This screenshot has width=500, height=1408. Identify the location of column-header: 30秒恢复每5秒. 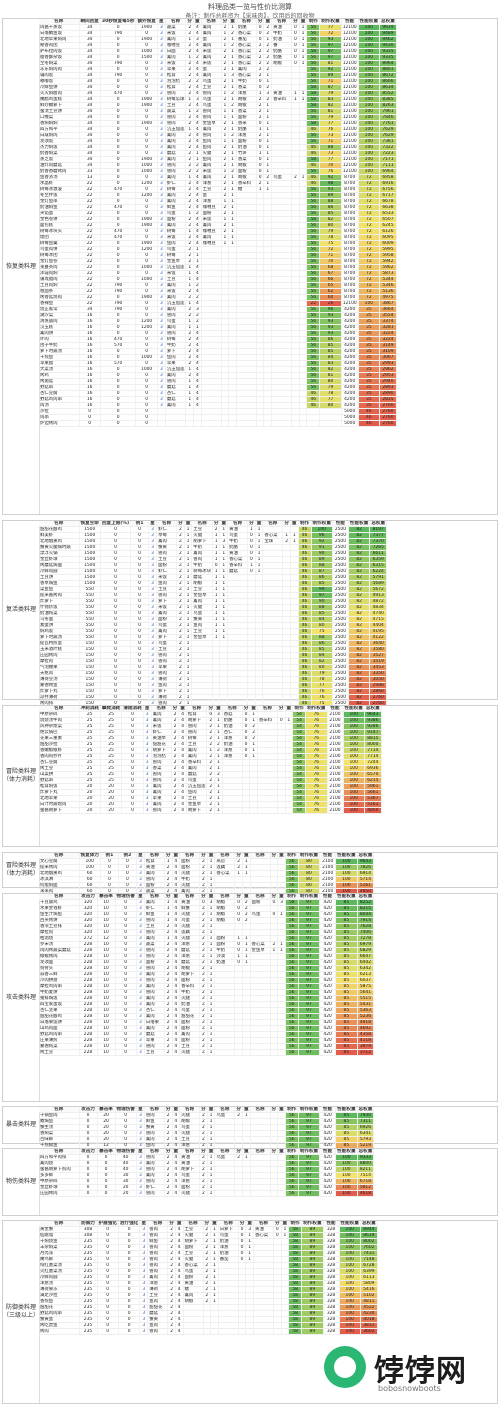
(118, 22).